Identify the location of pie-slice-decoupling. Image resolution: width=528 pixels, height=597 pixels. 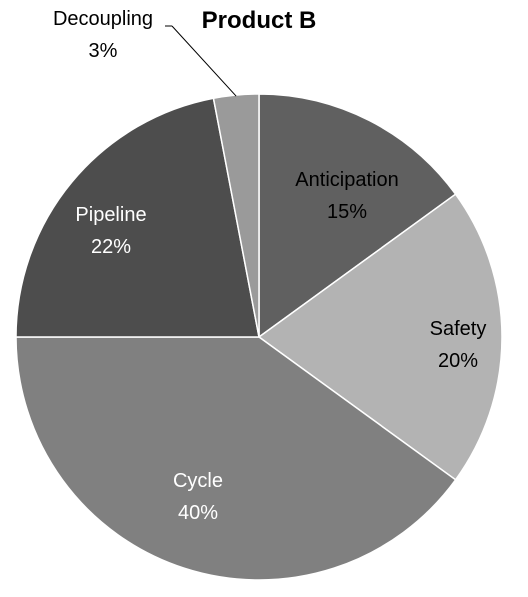
(236, 215).